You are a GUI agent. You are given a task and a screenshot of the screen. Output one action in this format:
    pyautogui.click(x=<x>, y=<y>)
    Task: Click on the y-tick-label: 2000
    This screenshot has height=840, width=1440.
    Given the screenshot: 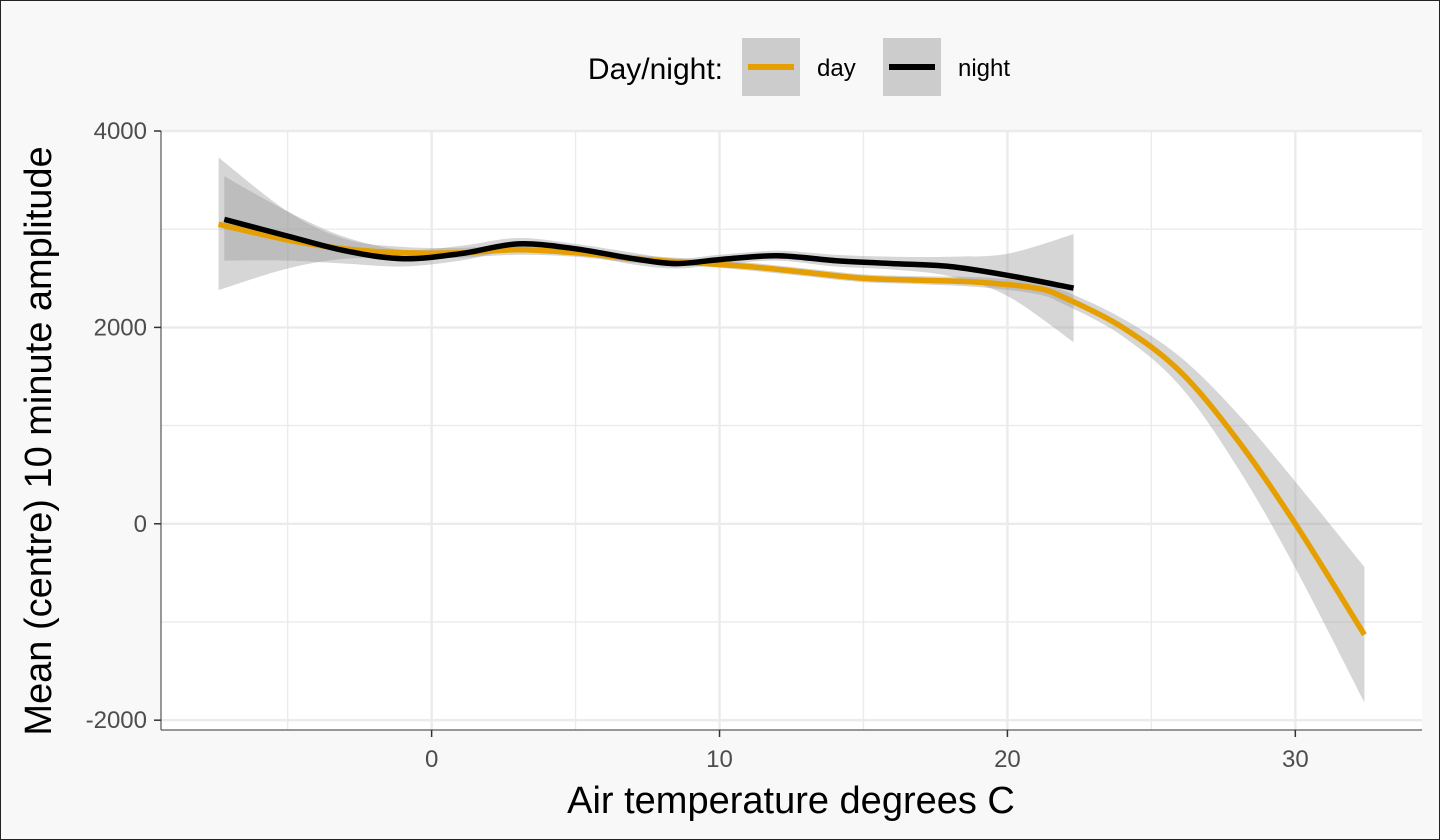 What is the action you would take?
    pyautogui.click(x=120, y=327)
    